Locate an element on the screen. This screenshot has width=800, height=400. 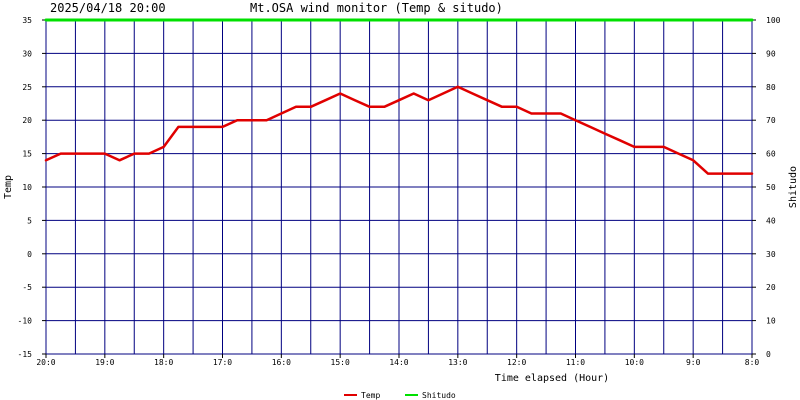
x-tick-label: 15:0 is located at coordinates (340, 362).